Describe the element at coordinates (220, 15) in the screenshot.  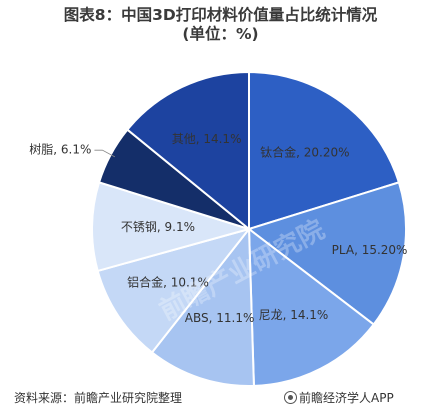
I see `title-line-1: 图表8：中国3D打印材料价值量占比统计情况` at that location.